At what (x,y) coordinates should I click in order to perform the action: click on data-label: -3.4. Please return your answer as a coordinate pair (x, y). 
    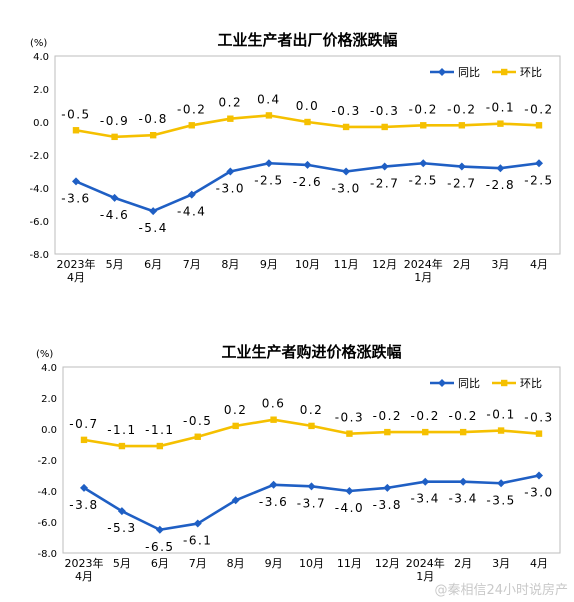
    Looking at the image, I should click on (462, 499).